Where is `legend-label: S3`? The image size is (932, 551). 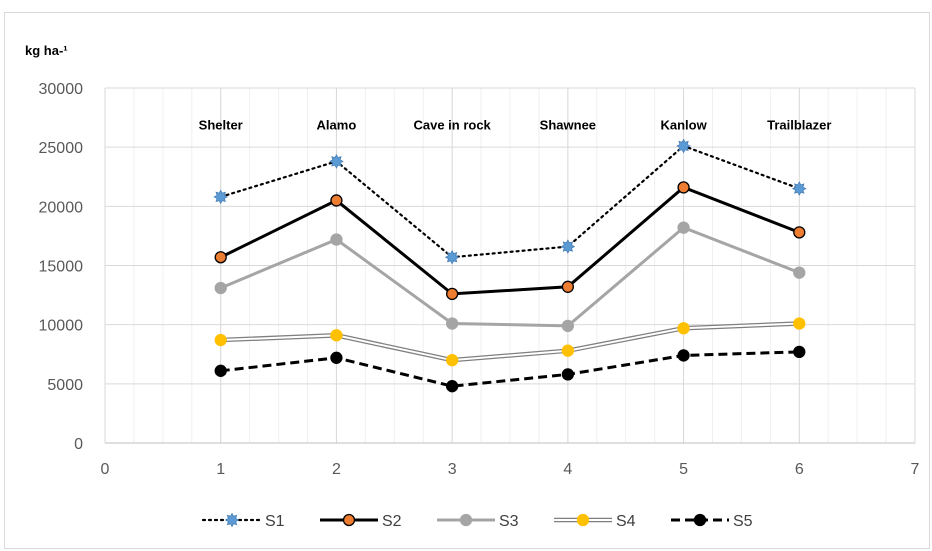 legend-label: S3 is located at coordinates (509, 521).